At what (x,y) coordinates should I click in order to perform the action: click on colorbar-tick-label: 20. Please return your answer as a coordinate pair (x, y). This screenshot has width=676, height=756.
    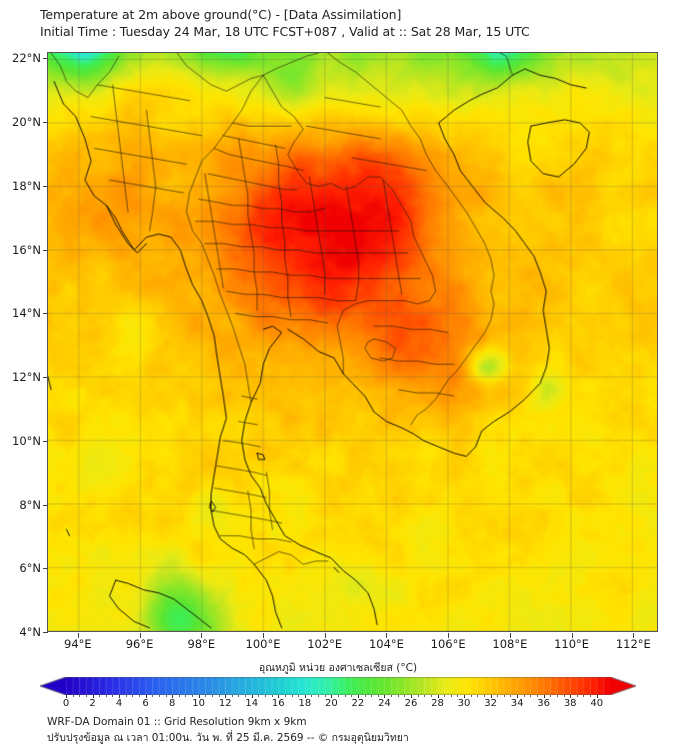
    Looking at the image, I should click on (331, 703).